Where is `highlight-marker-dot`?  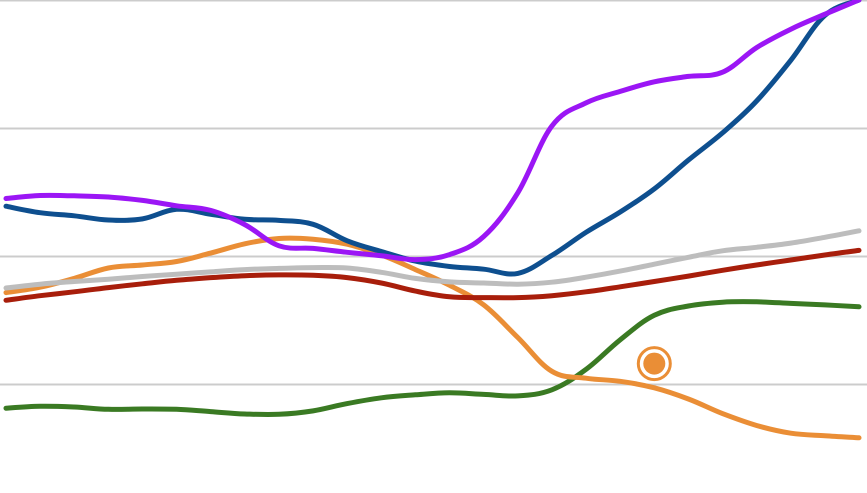 highlight-marker-dot is located at coordinates (654, 363).